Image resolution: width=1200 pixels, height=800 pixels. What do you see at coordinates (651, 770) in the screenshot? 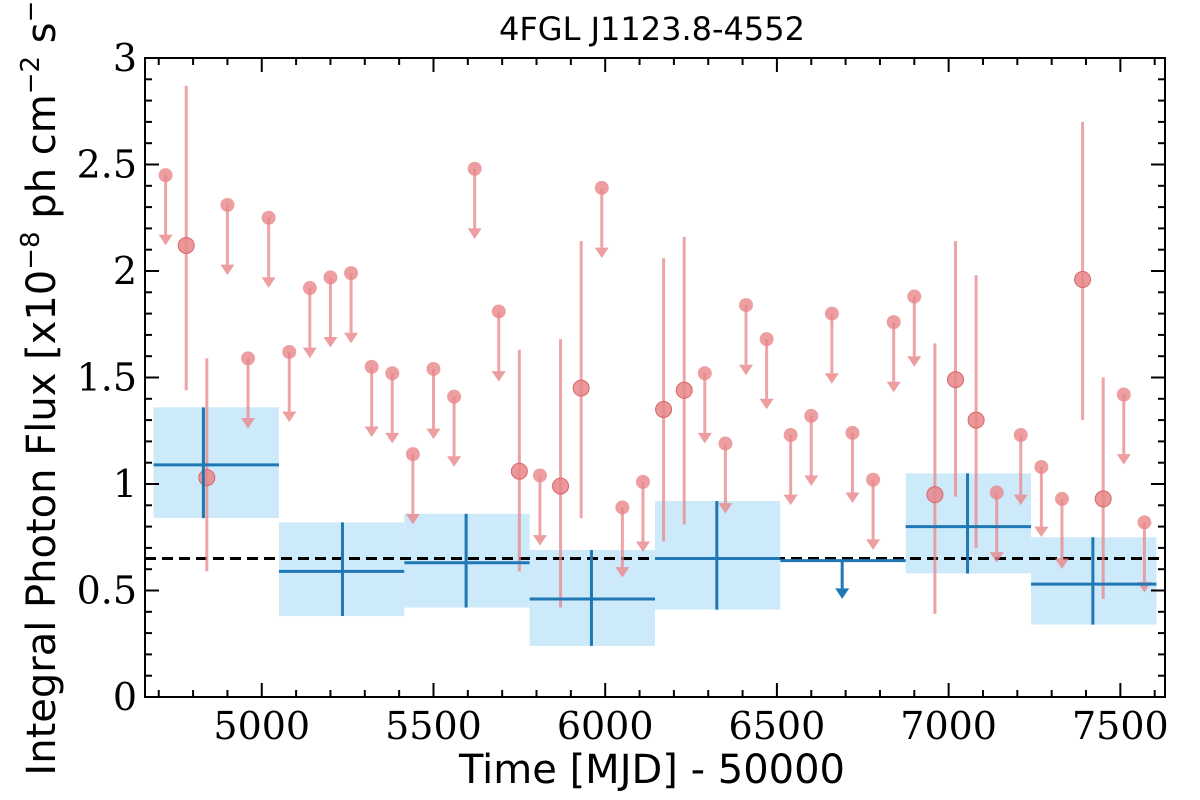
I see `x-axis-title: Time [MJD] - 50000` at bounding box center [651, 770].